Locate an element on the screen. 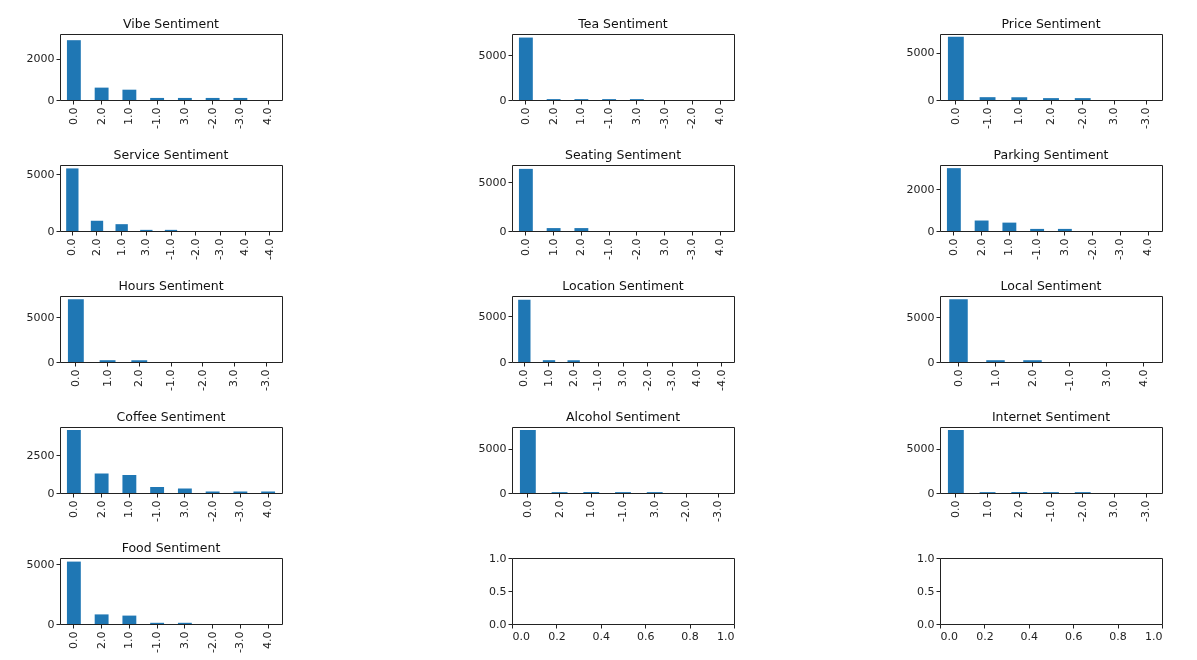 The width and height of the screenshot is (1197, 660). chart-title: Location Sentiment is located at coordinates (623, 285).